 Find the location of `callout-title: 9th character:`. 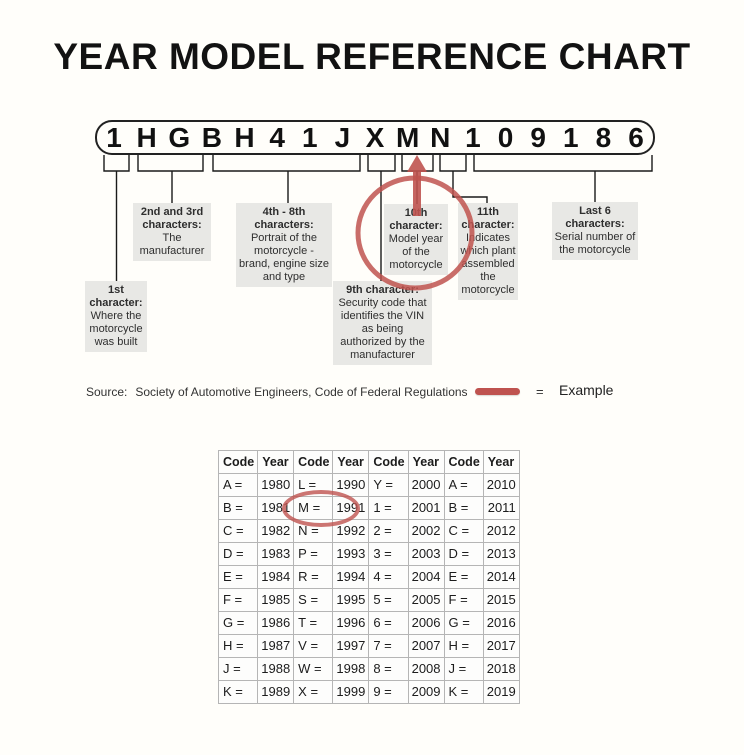

callout-title: 9th character: is located at coordinates (382, 290).